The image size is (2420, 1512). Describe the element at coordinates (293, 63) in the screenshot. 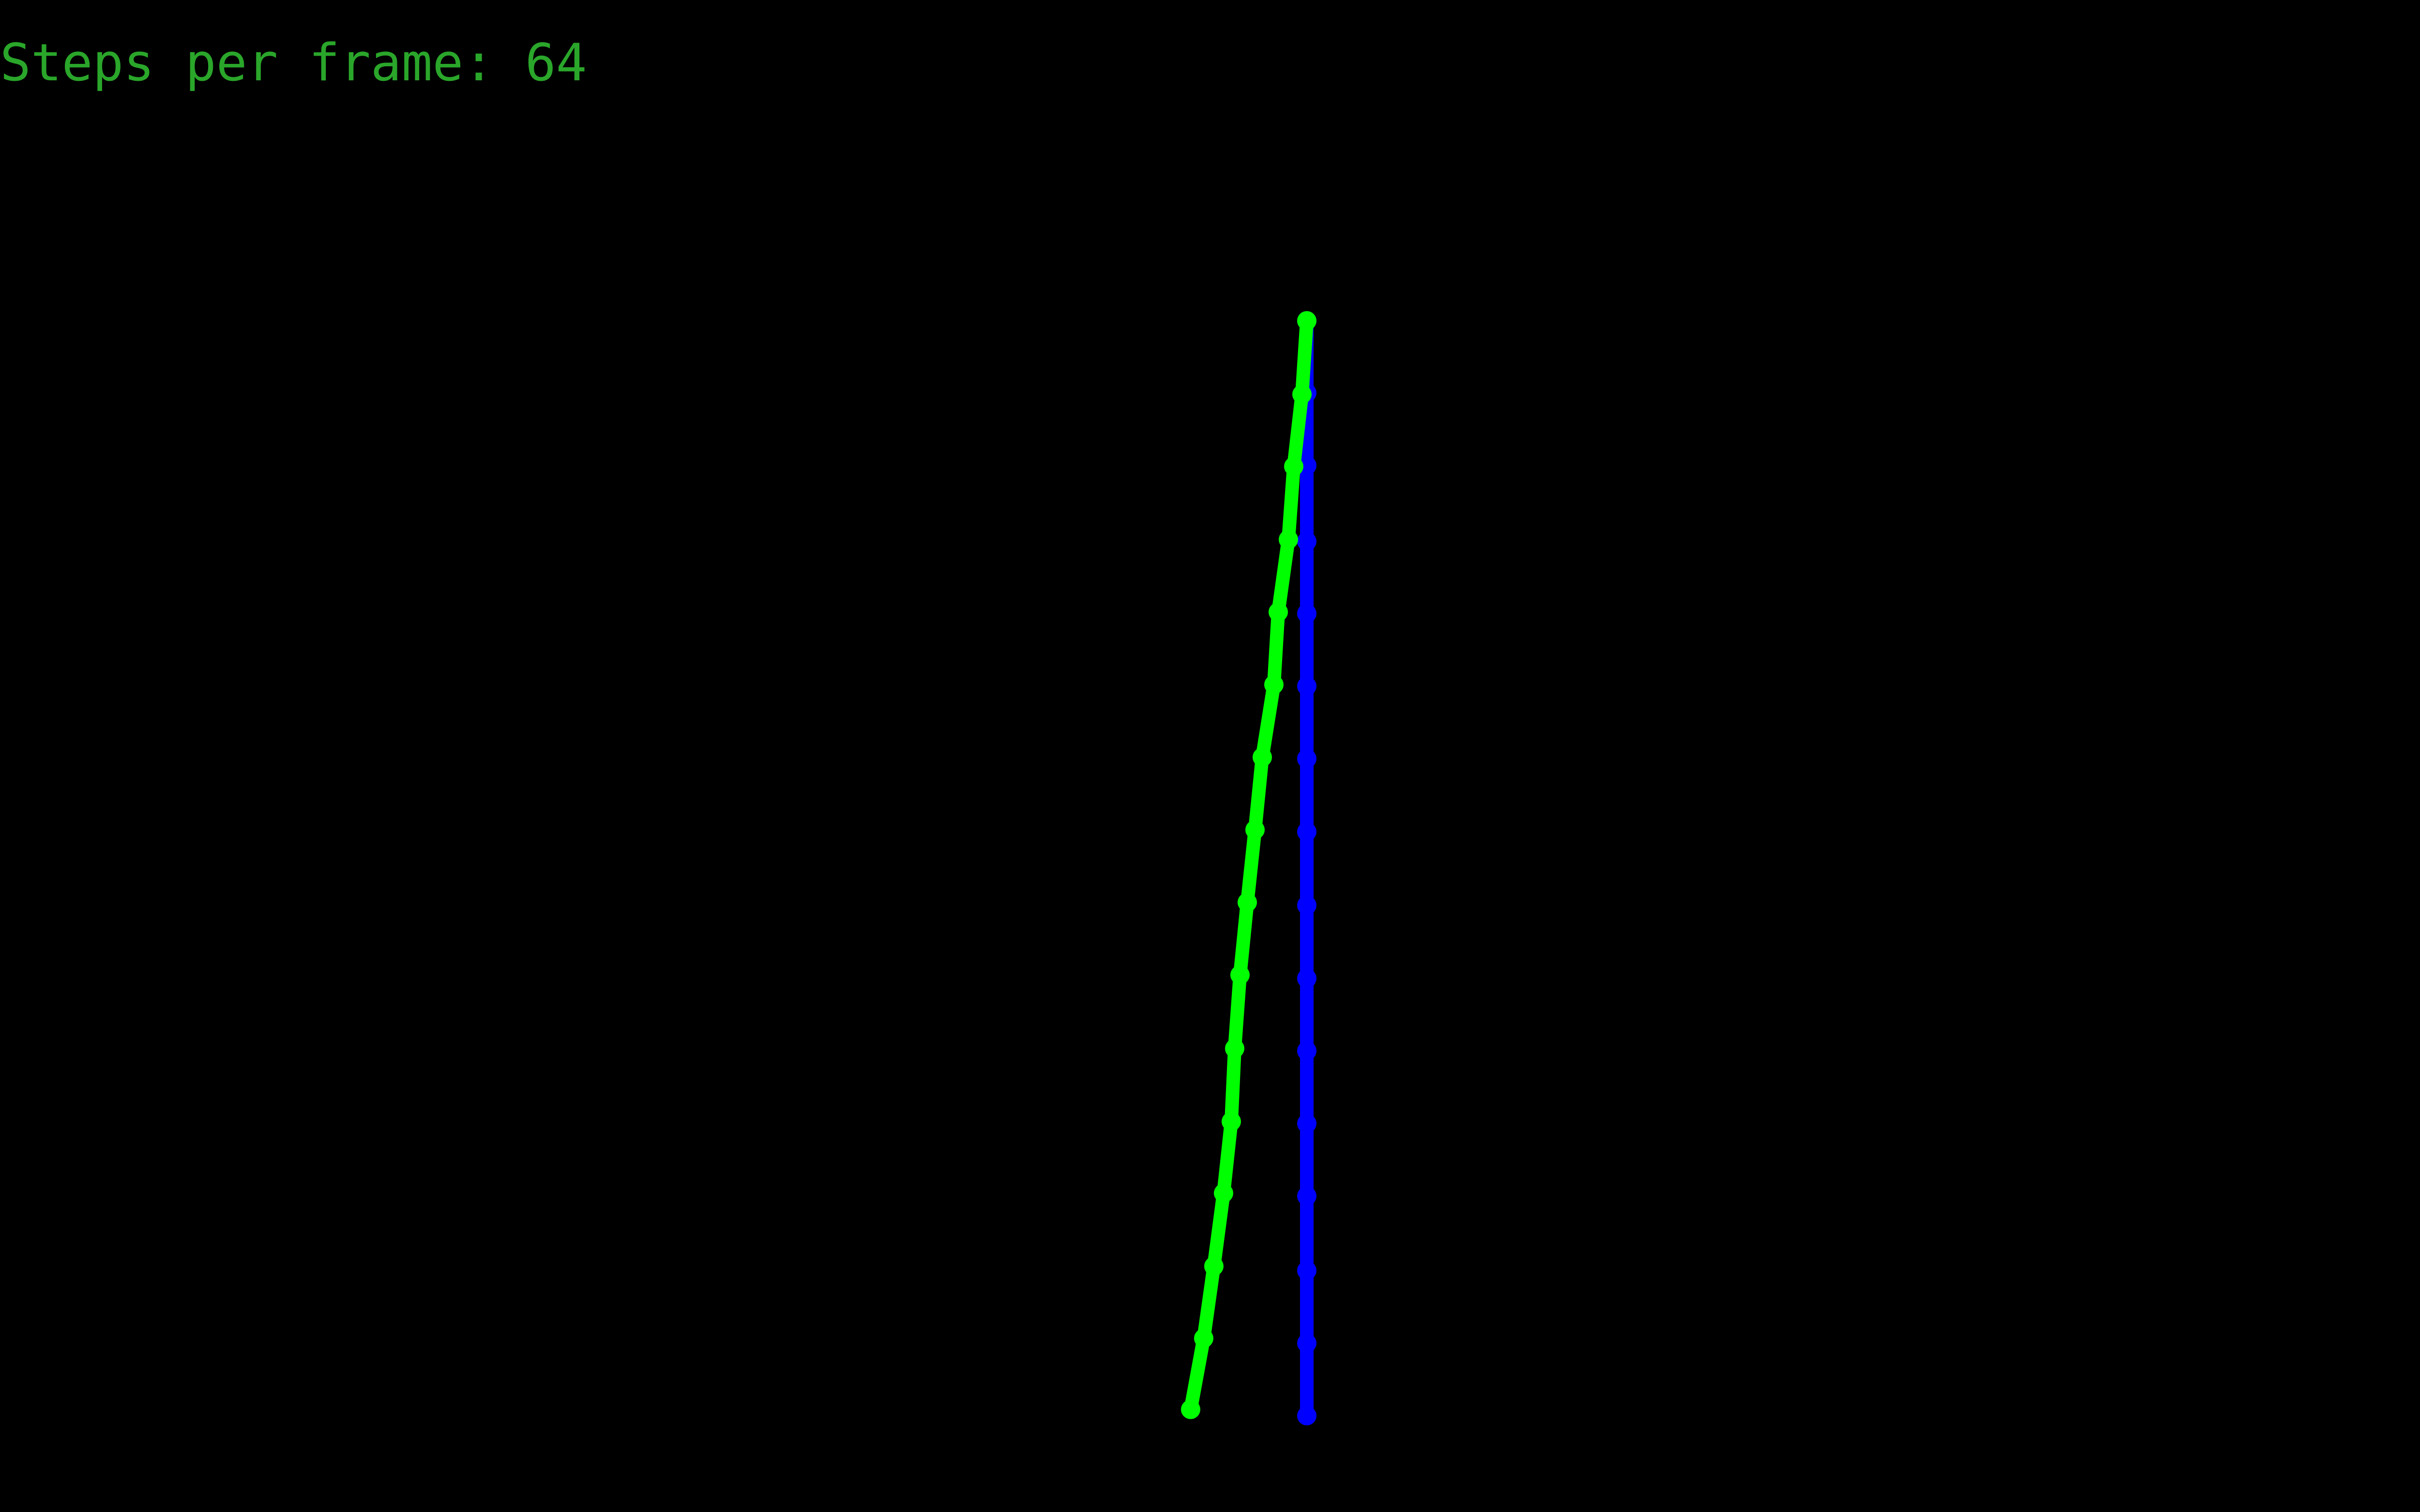

I see `steps-per-frame-label: Steps per frame: 64` at that location.